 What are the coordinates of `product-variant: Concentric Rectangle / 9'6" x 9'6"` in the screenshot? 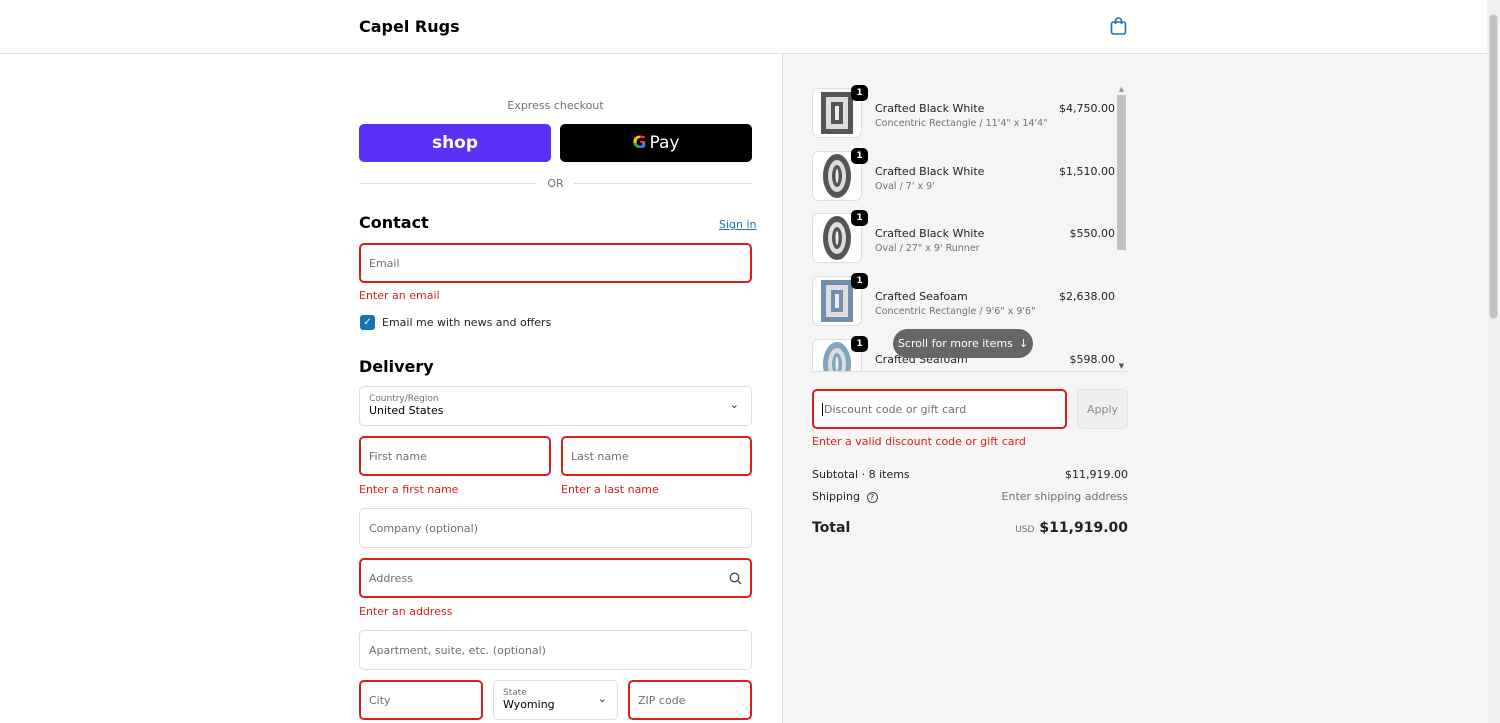 It's located at (955, 312).